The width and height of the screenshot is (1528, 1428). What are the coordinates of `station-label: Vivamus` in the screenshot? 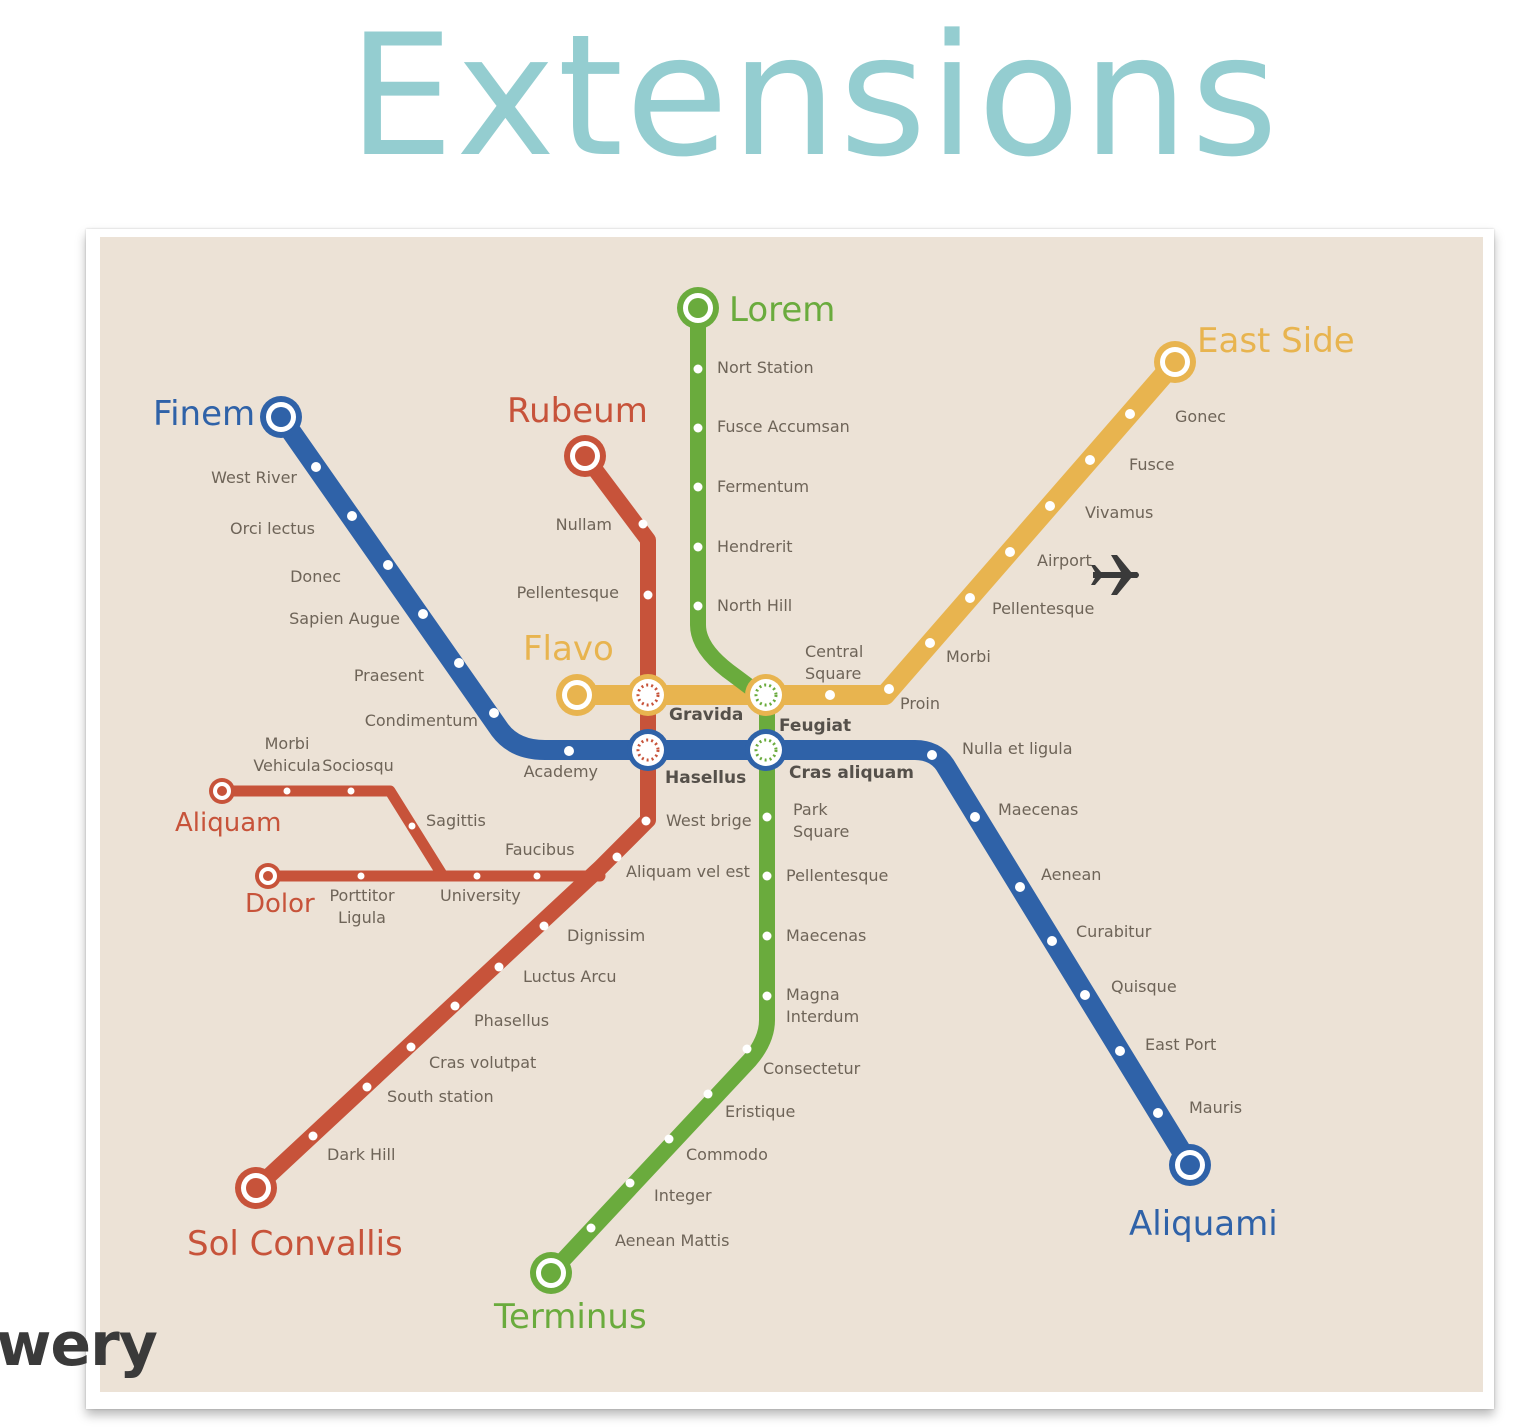 It's located at (1119, 512).